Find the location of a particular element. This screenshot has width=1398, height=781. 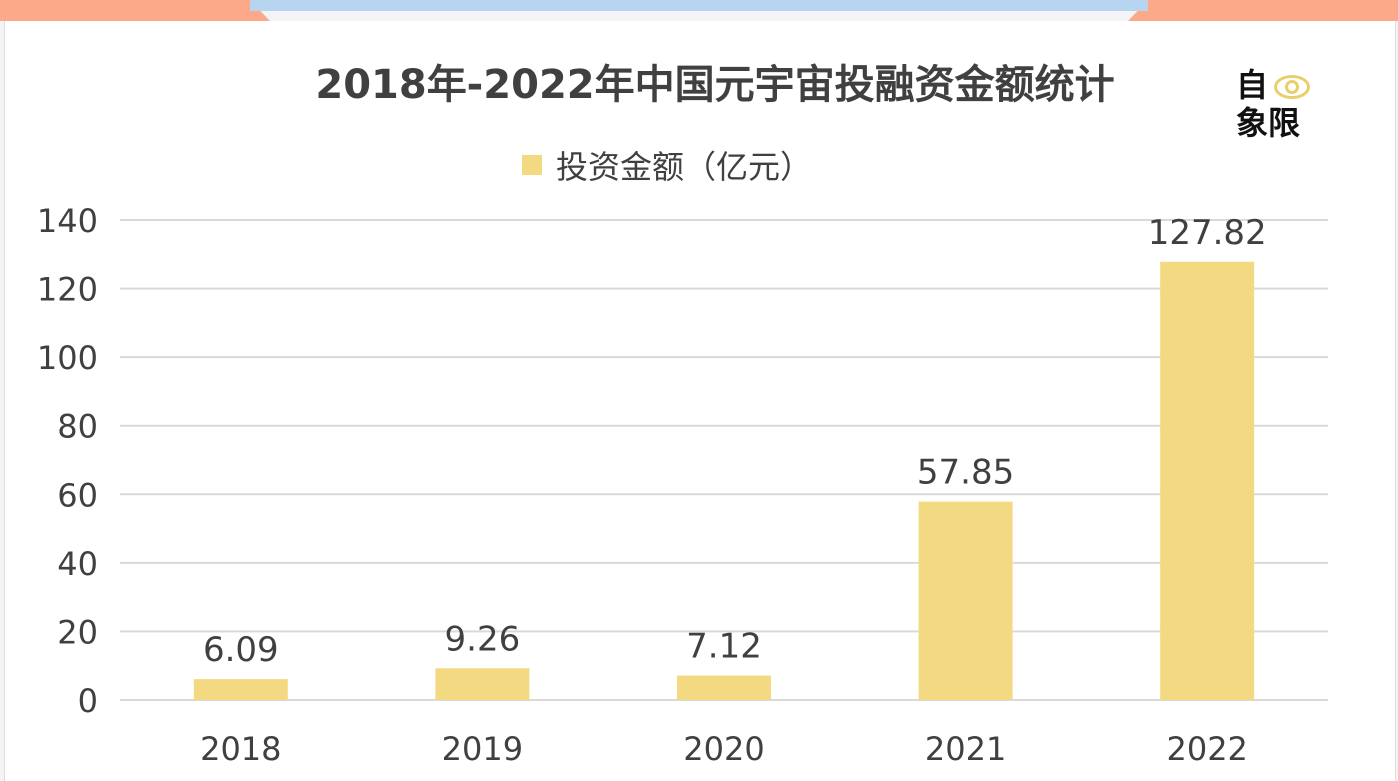

chart-title: 2018年-2022年中国元宇宙投融资金额统计 is located at coordinates (715, 85).